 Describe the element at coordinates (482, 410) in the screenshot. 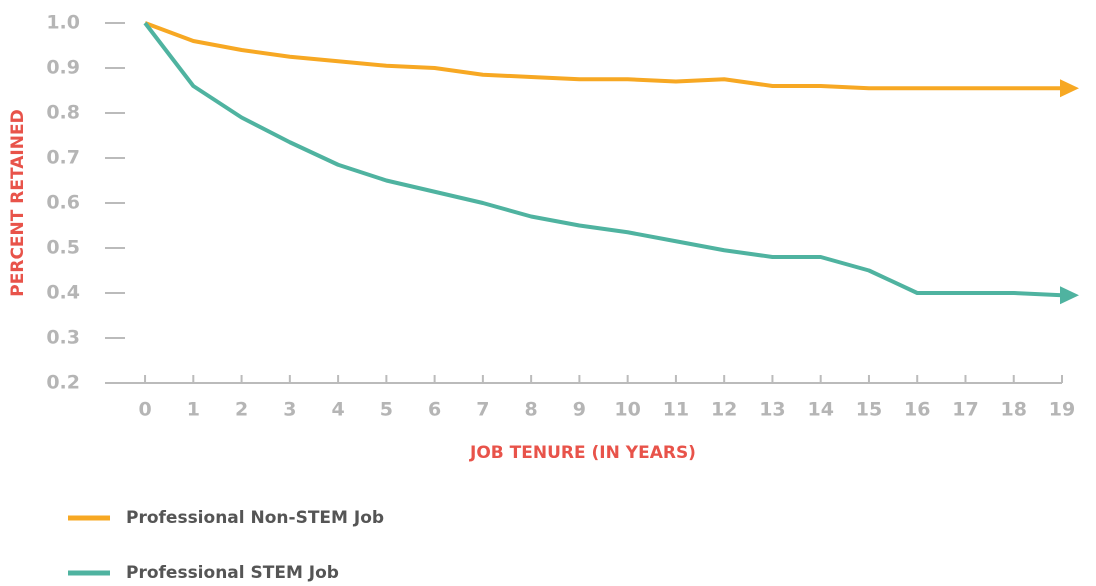

I see `x-tick-label: 7` at that location.